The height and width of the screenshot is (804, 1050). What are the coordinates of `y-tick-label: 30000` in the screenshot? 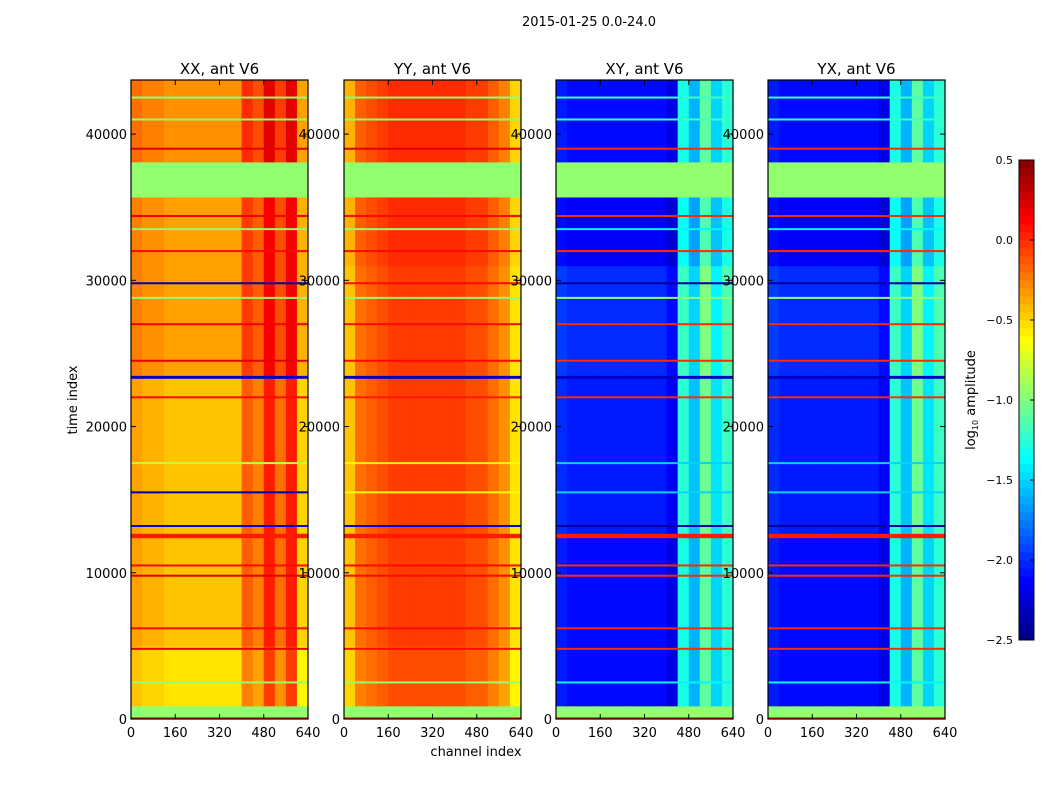 It's located at (531, 281).